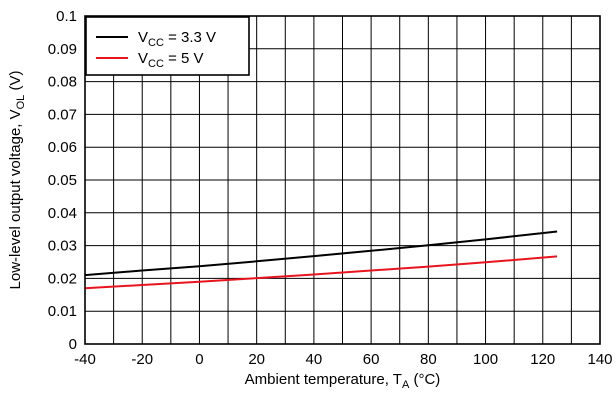 The height and width of the screenshot is (398, 616). Describe the element at coordinates (62, 114) in the screenshot. I see `y-tick-label: 0.07` at that location.